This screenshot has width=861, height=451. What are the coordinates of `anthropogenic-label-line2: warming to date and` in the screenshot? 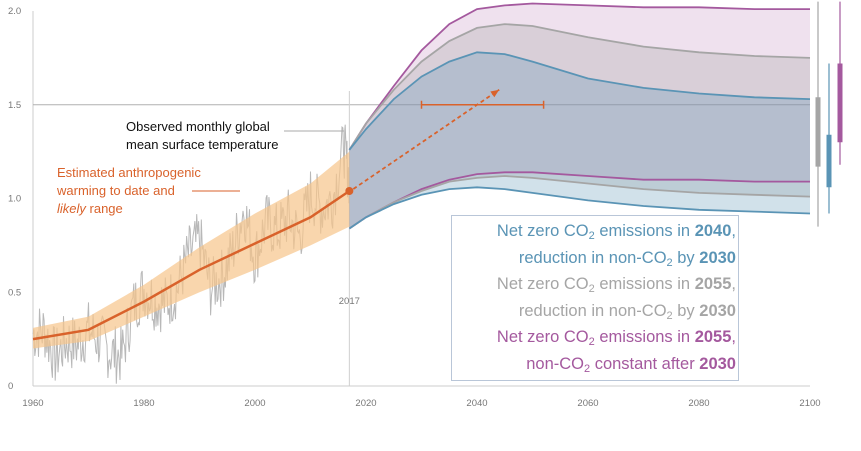 It's located at (115, 190).